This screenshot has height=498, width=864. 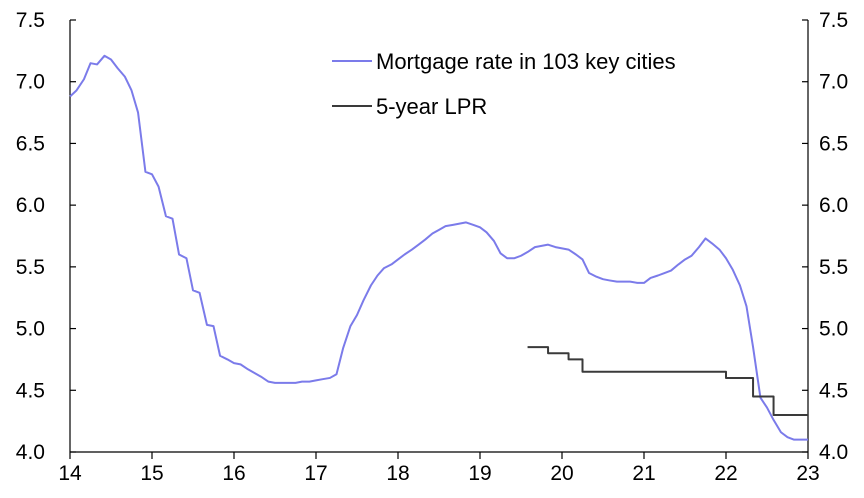 I want to click on right-y-tick-label-5.0: 5.0, so click(x=833, y=329).